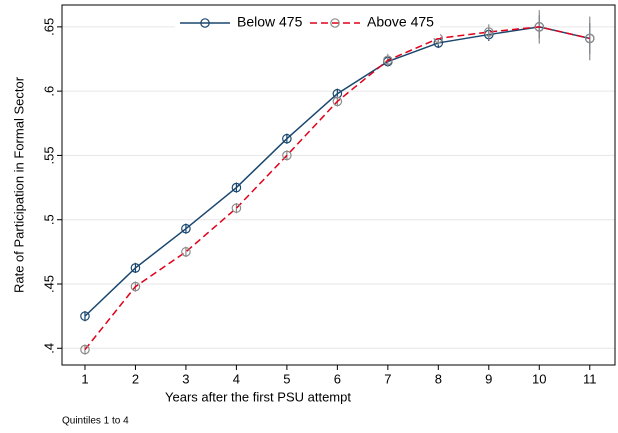  I want to click on x-tick-label: 8, so click(438, 378).